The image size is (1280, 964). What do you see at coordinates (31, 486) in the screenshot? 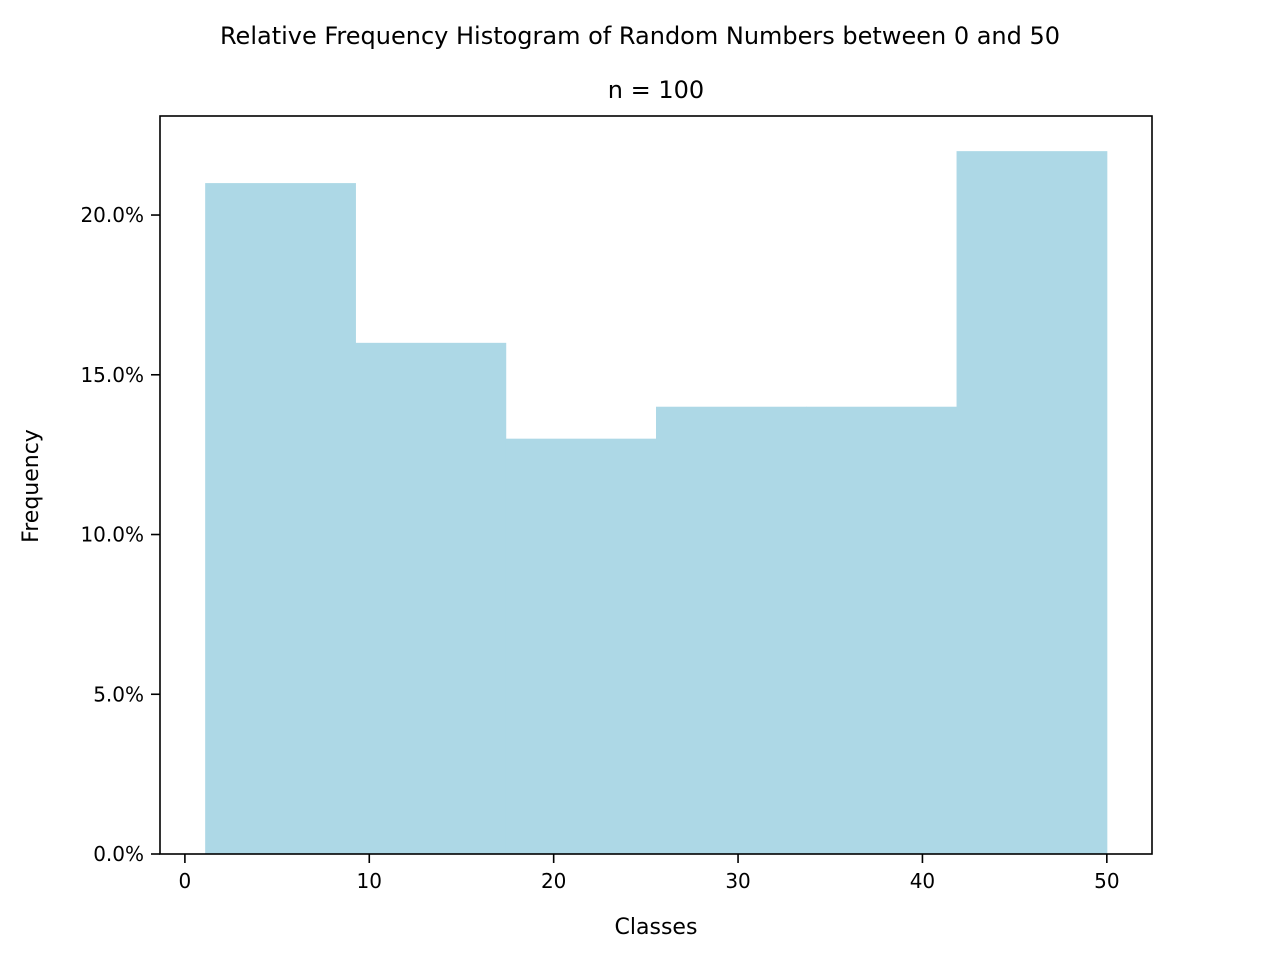
I see `y-axis-label: Frequency` at bounding box center [31, 486].